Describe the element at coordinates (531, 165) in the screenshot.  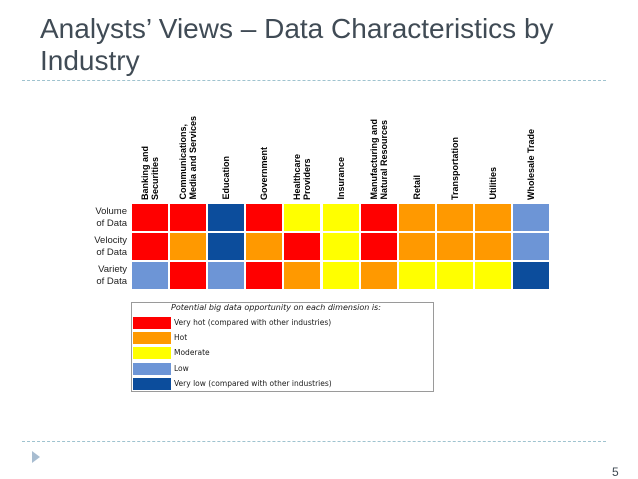
I see `column-label: Wholesale Trade` at that location.